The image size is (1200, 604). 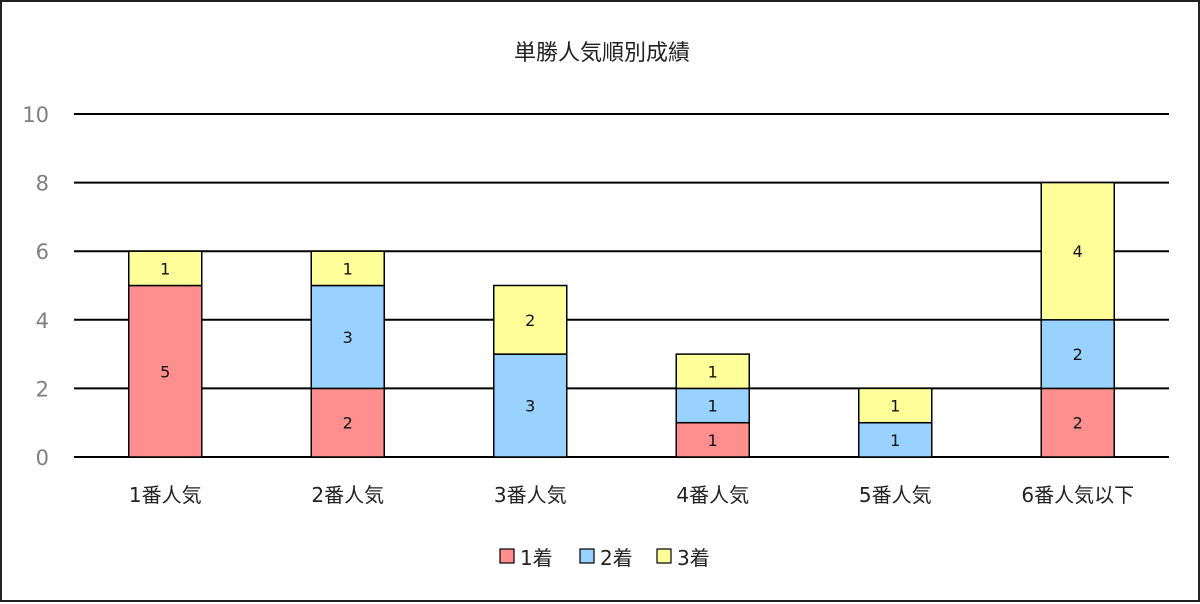 What do you see at coordinates (42, 458) in the screenshot?
I see `y-tick-label: 0` at bounding box center [42, 458].